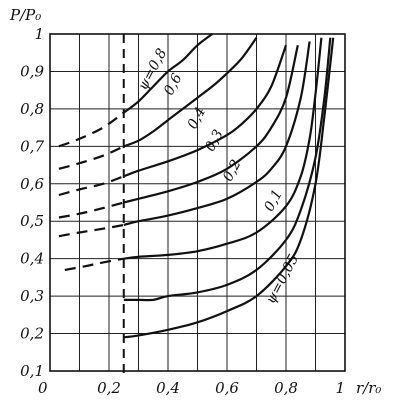 The image size is (400, 410). What do you see at coordinates (109, 388) in the screenshot?
I see `x-tick-label: 0,2` at bounding box center [109, 388].